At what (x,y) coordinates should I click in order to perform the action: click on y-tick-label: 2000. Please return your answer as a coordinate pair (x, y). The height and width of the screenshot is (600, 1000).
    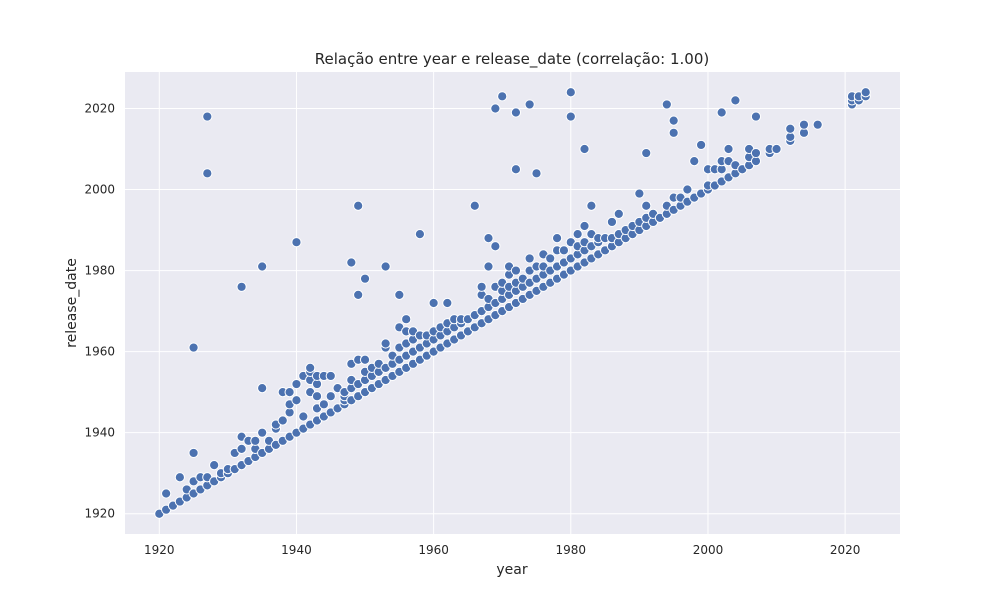
    Looking at the image, I should click on (99, 190).